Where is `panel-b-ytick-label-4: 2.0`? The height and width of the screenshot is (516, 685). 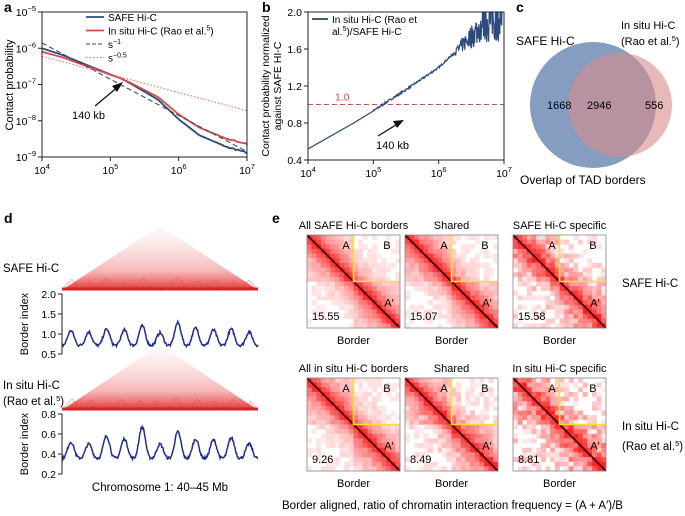
panel-b-ytick-label-4: 2.0 is located at coordinates (294, 13).